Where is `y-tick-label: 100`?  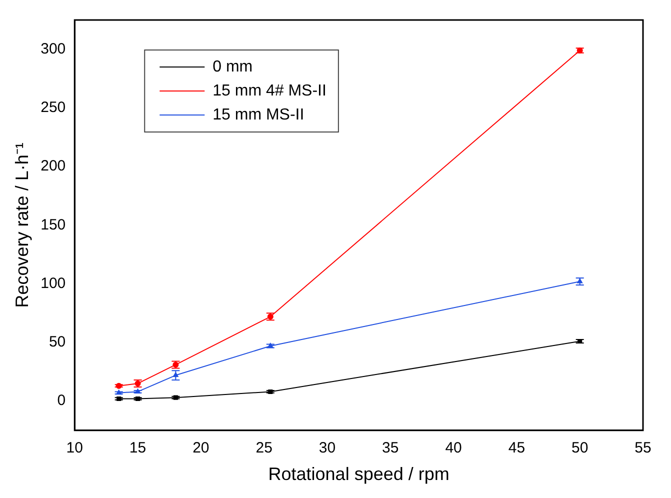 y-tick-label: 100 is located at coordinates (53, 283).